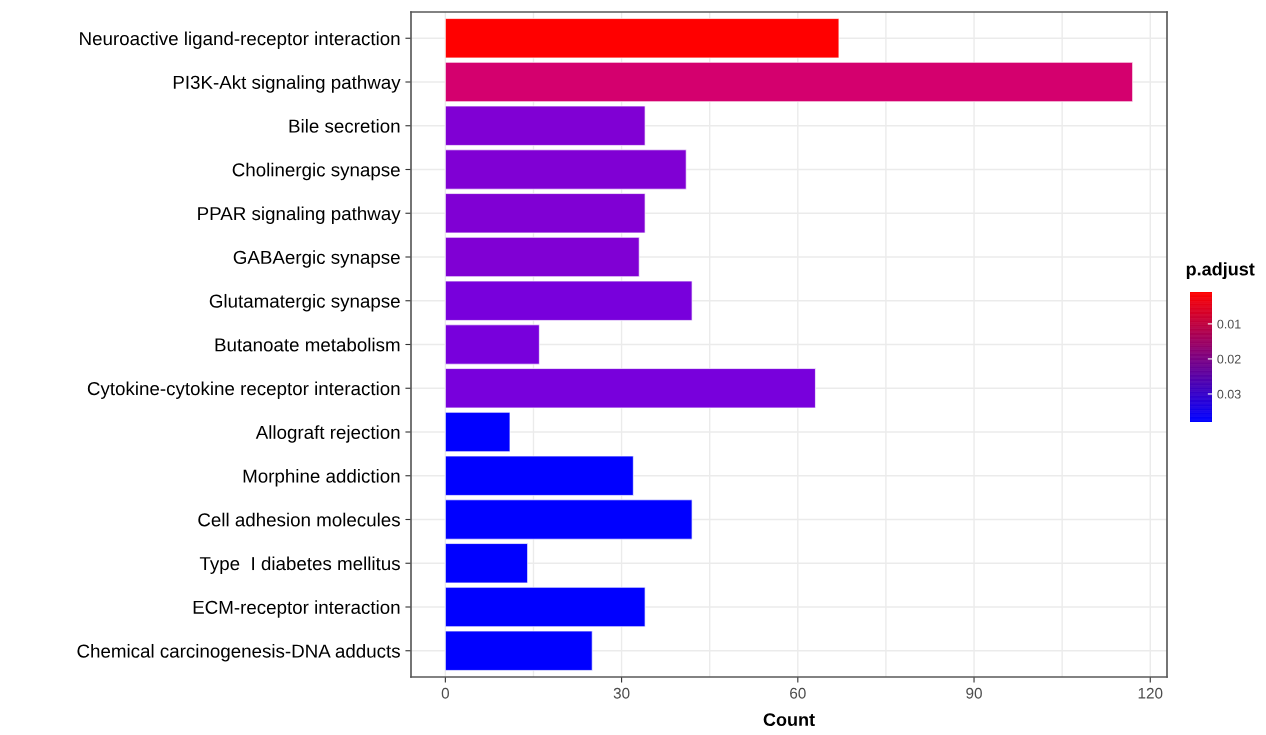  Describe the element at coordinates (1229, 359) in the screenshot. I see `color-bar-label: 0.02` at that location.